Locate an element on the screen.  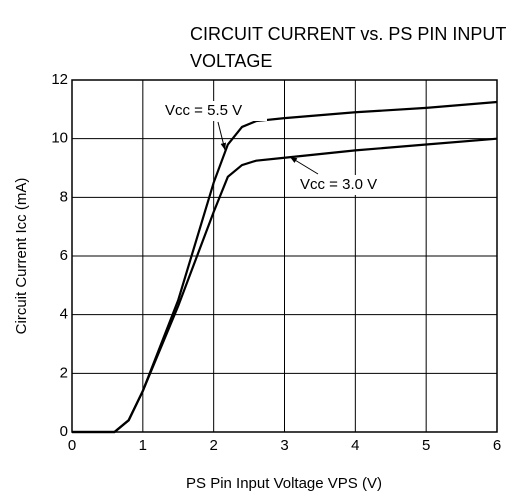
y-axis-label: Circuit Current Icc (mA) is located at coordinates (21, 256).